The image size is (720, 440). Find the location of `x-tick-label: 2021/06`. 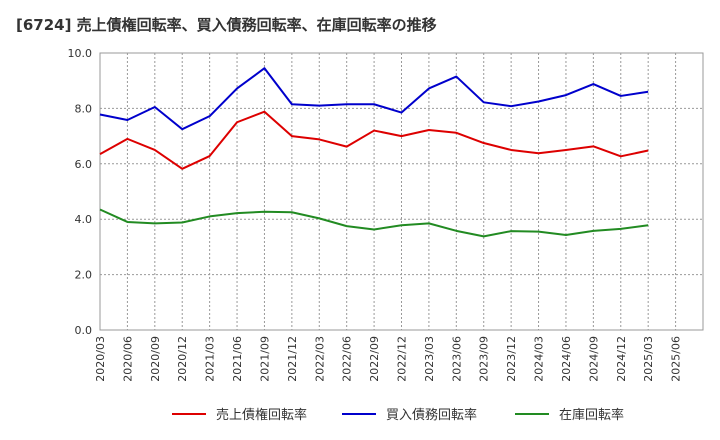

x-tick-label: 2021/06 is located at coordinates (237, 359).